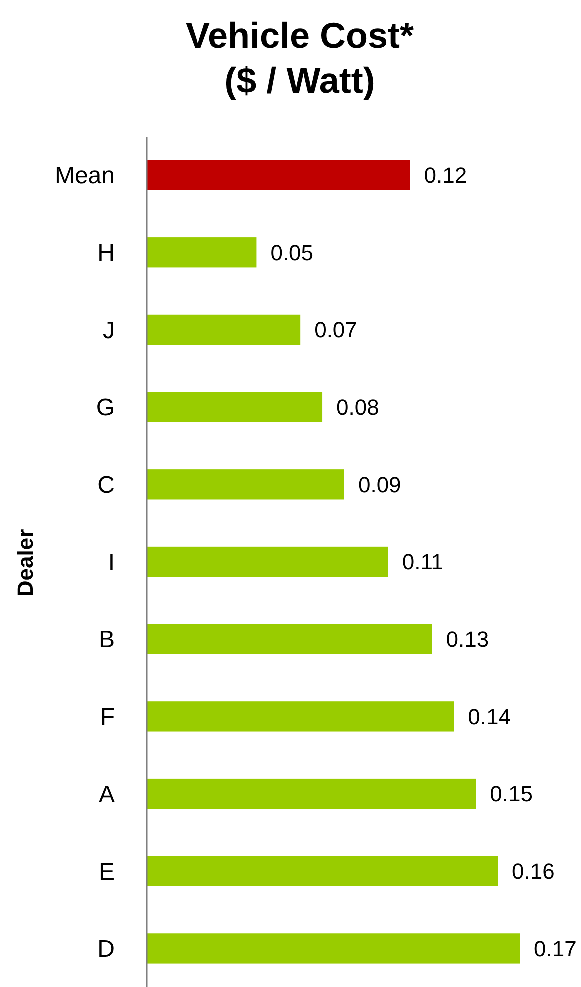 Image resolution: width=581 pixels, height=987 pixels. Describe the element at coordinates (423, 562) in the screenshot. I see `data-label: 0.11` at that location.